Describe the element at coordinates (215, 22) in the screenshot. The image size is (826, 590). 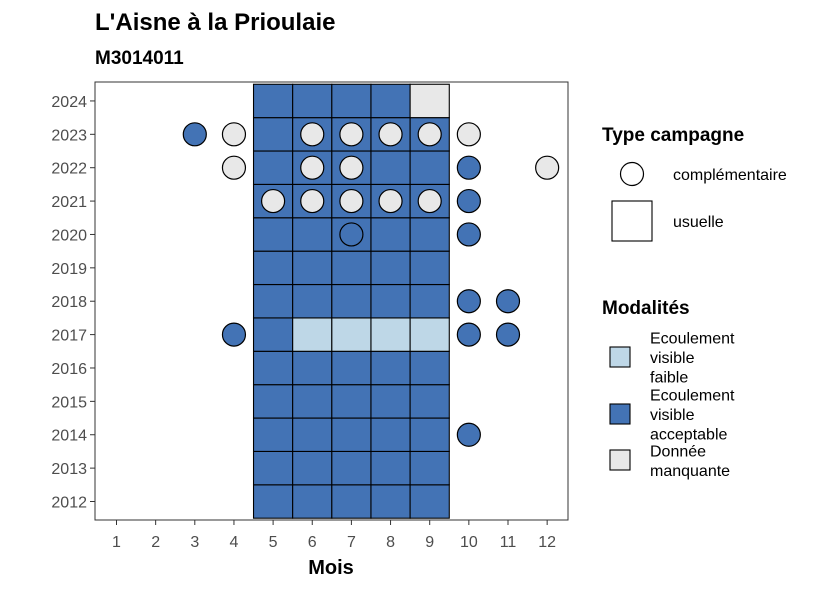
I see `chart-title: L'Aisne à la Prioulaie` at that location.